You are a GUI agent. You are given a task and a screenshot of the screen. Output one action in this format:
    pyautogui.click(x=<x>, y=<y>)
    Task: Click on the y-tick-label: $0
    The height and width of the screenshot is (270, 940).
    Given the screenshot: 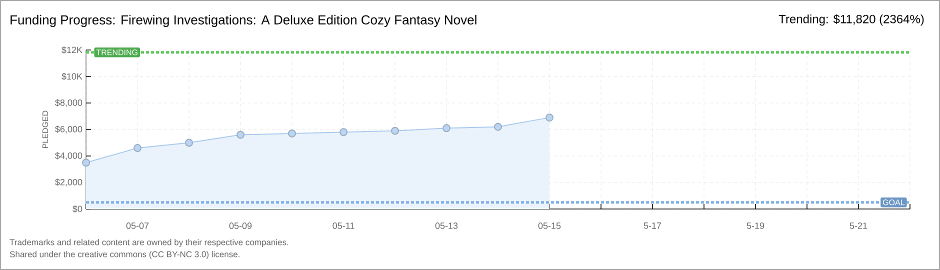 What is the action you would take?
    pyautogui.click(x=77, y=209)
    